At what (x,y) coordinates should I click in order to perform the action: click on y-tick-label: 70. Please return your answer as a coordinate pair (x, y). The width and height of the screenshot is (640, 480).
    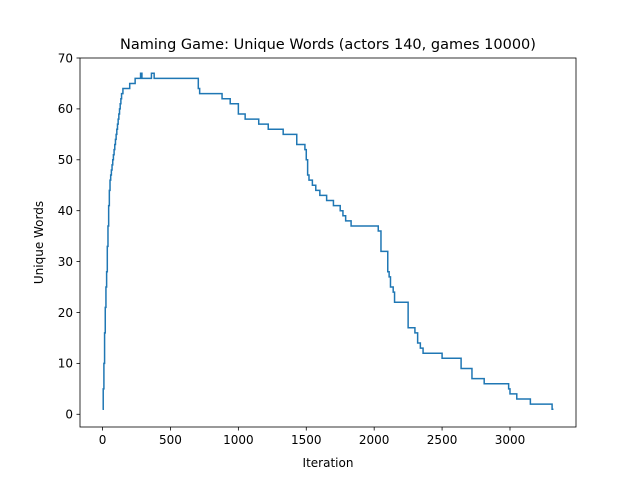
    Looking at the image, I should click on (65, 58).